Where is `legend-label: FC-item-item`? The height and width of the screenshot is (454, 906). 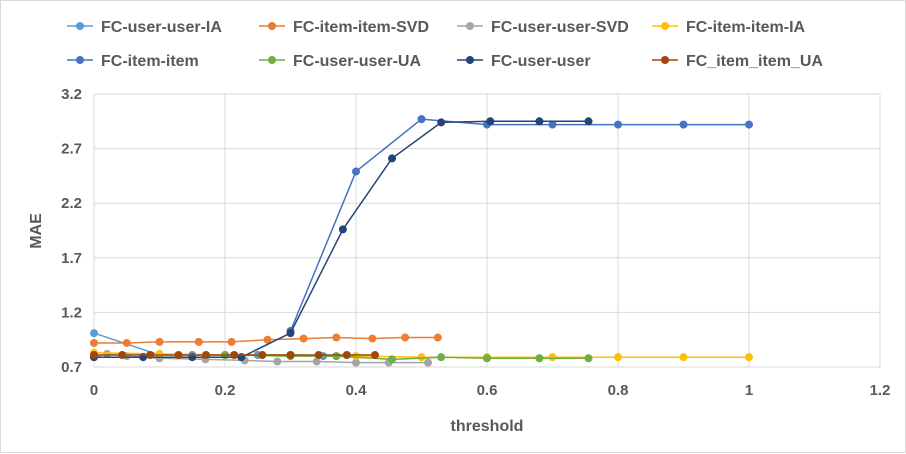
legend-label: FC-item-item is located at coordinates (150, 61).